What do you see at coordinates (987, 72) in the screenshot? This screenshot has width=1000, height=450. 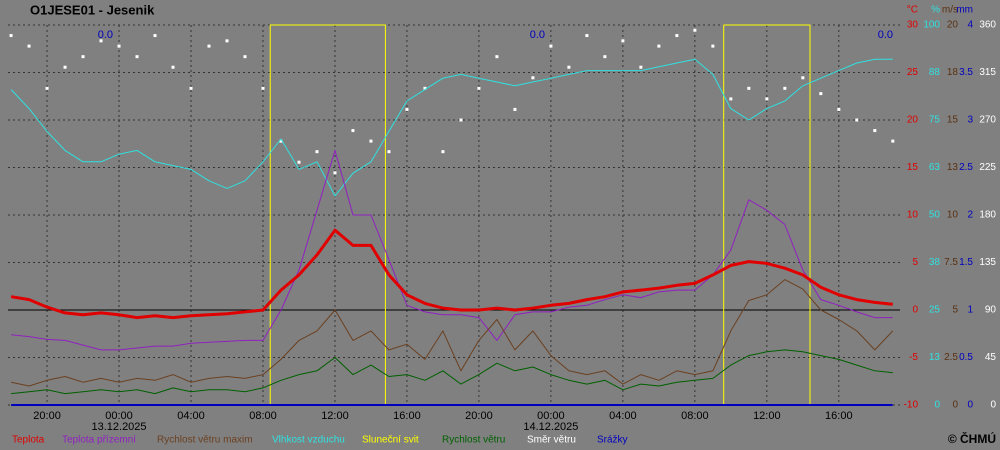 I see `y-tick-label: 315` at bounding box center [987, 72].